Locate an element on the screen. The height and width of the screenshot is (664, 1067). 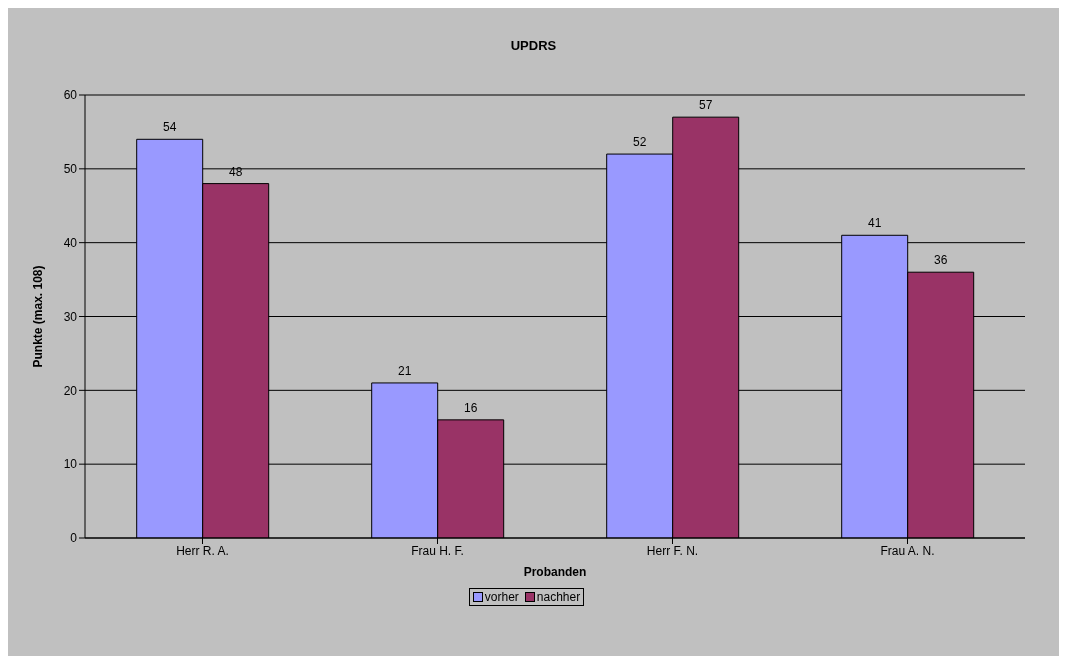
y-tick-label: 40 is located at coordinates (70, 242).